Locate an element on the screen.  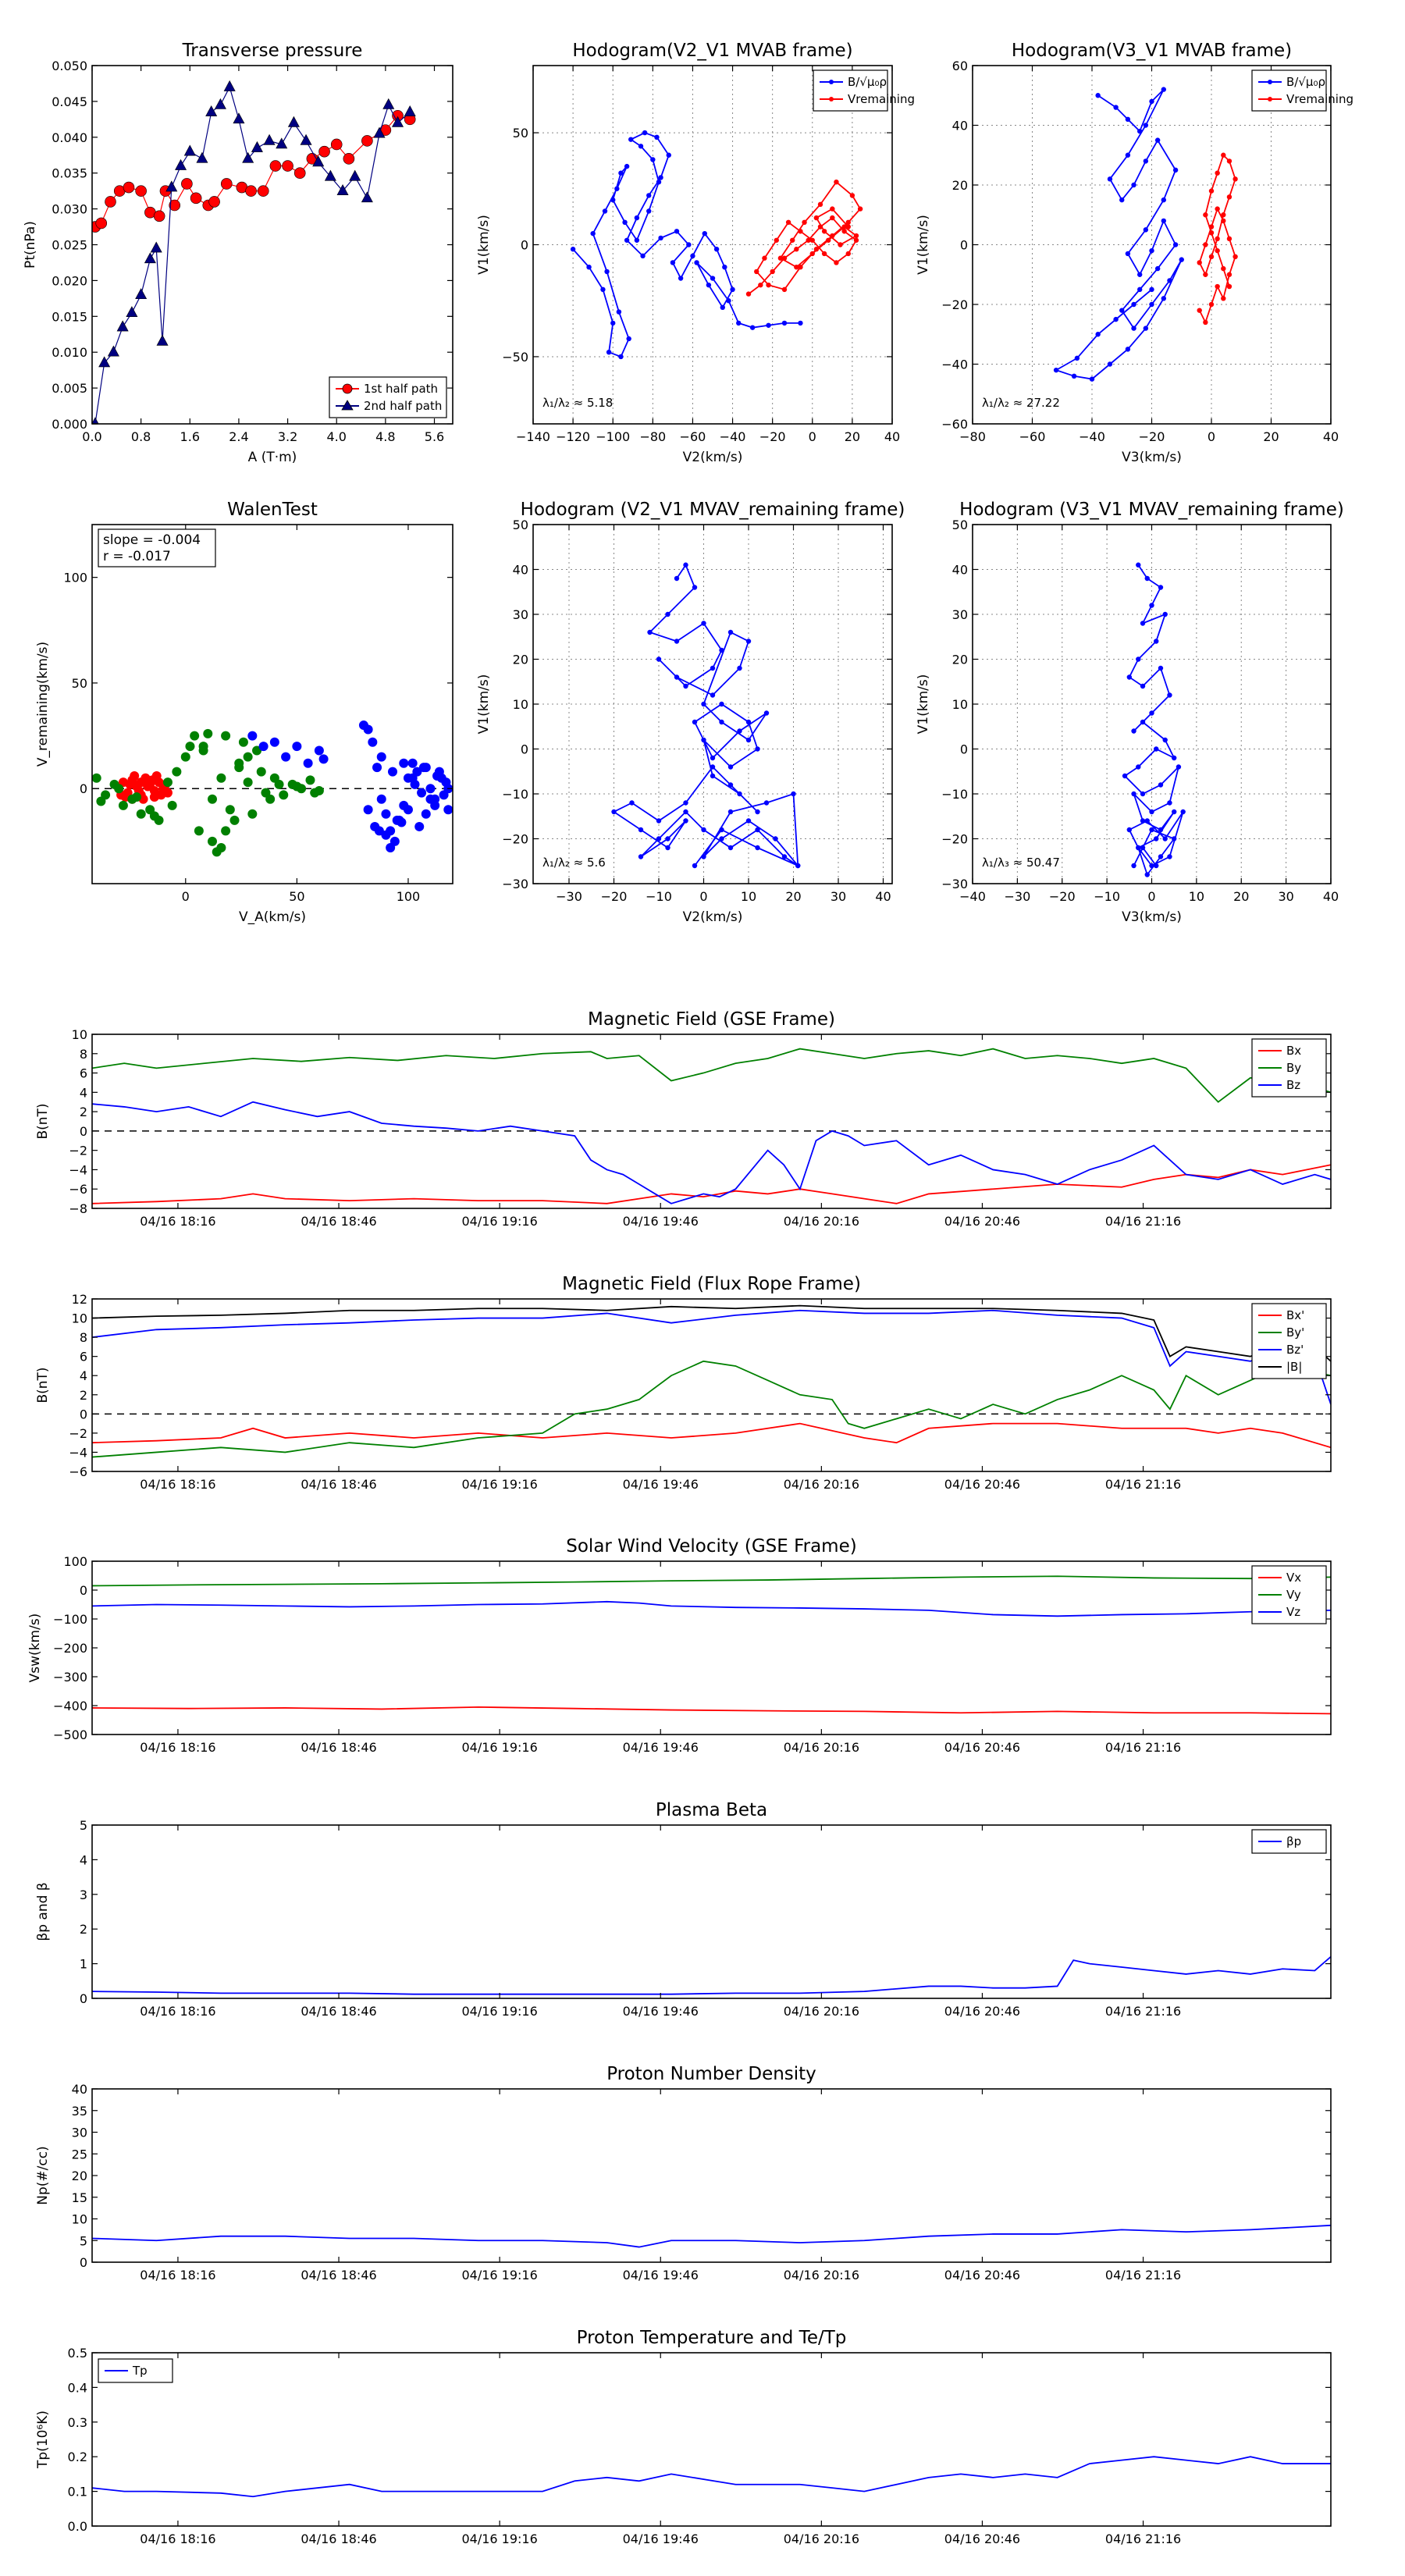
legend-label: B/√μ₀ρ is located at coordinates (868, 82).